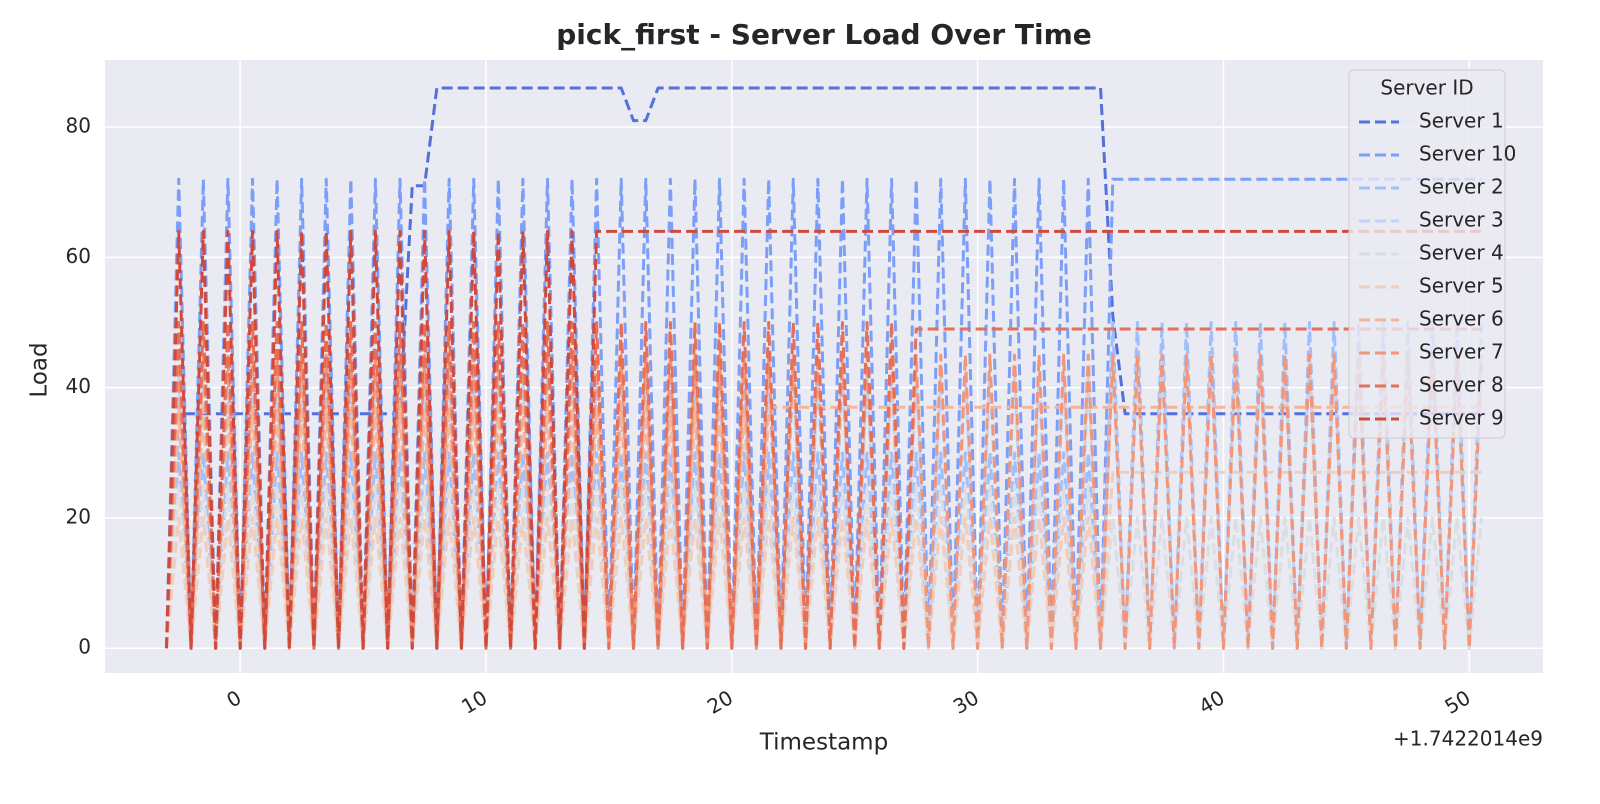 The image size is (1600, 804). Describe the element at coordinates (1461, 121) in the screenshot. I see `legend-label: Server 1` at that location.